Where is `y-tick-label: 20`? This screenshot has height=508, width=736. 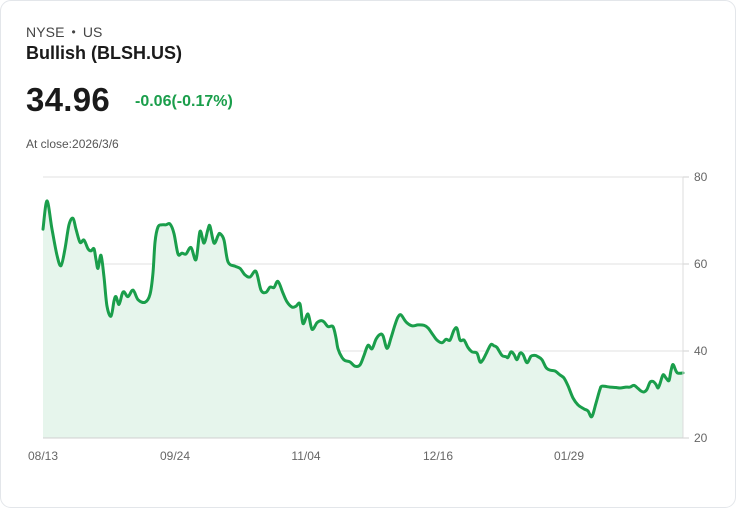 y-tick-label: 20 is located at coordinates (701, 438).